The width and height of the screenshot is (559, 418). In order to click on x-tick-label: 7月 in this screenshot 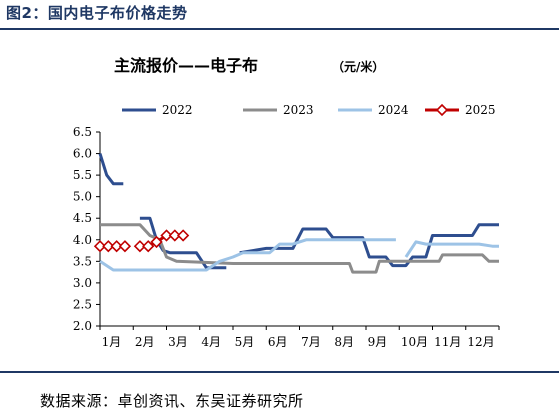, I will do `click(311, 342)`.